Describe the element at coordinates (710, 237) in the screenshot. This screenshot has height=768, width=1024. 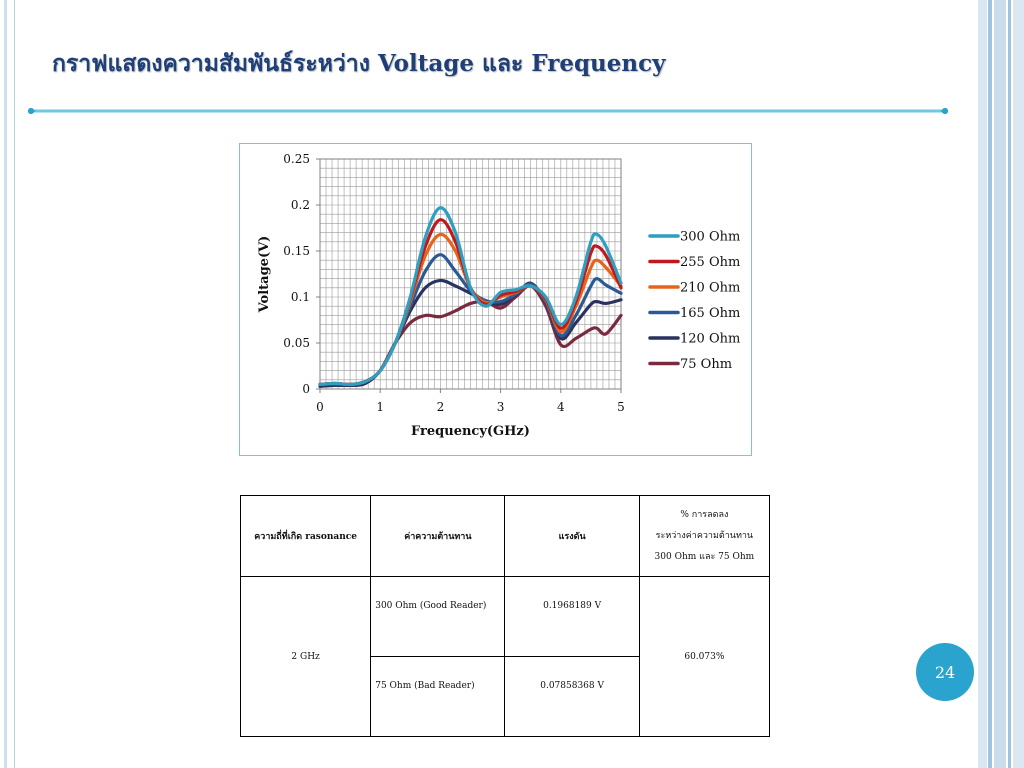
I see `legend-label: 300 Ohm` at that location.